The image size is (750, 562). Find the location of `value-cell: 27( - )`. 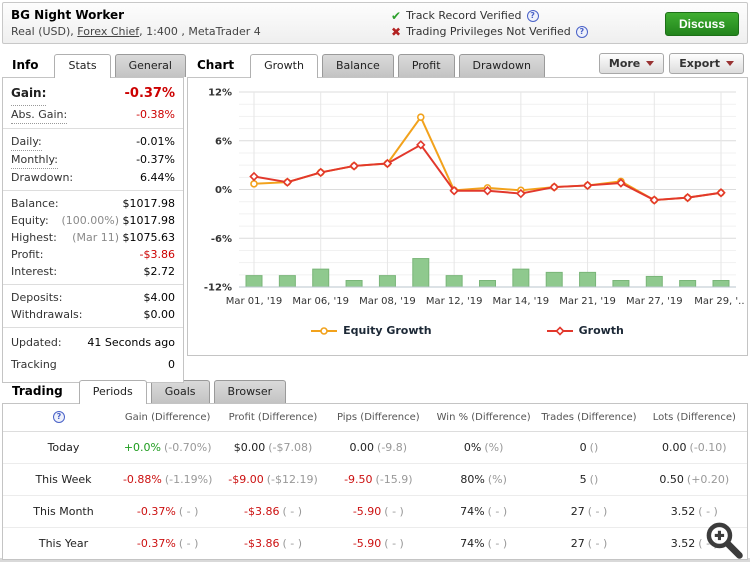

value-cell: 27( - ) is located at coordinates (589, 510).